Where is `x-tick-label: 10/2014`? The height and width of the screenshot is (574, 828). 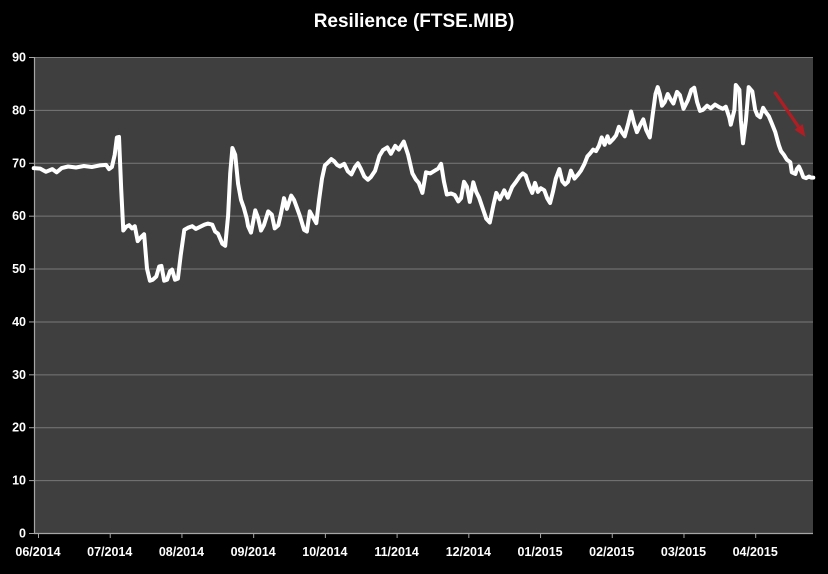 x-tick-label: 10/2014 is located at coordinates (324, 552).